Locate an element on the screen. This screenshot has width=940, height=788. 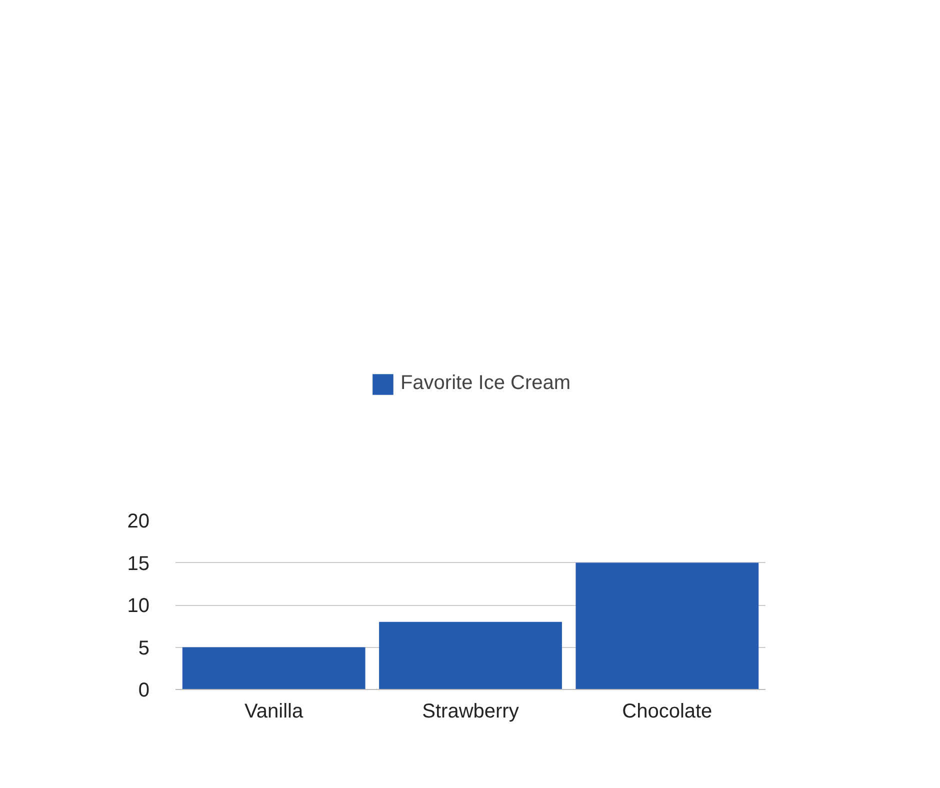
y-tick-label: 10 is located at coordinates (138, 606).